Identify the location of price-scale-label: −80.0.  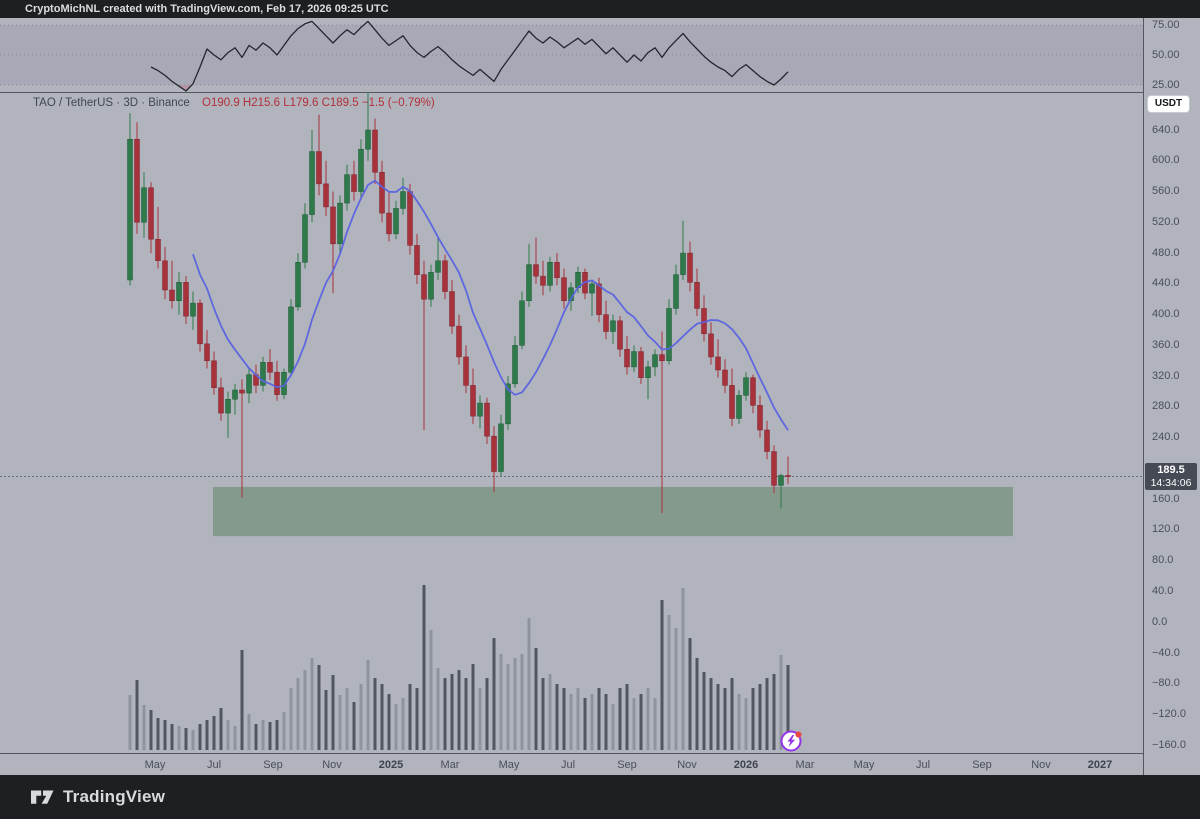
(1166, 683).